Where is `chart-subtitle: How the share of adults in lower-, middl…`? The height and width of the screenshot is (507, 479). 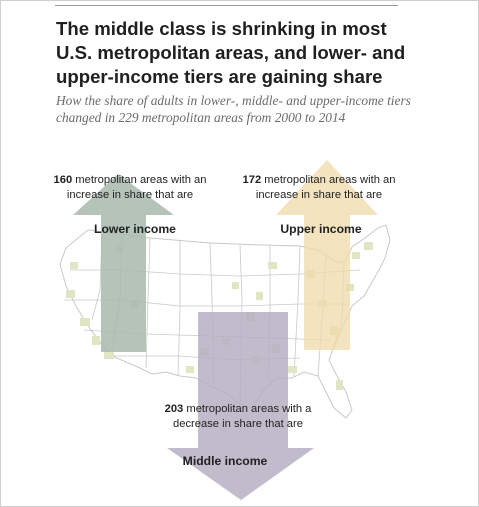 chart-subtitle: How the share of adults in lower-, middl… is located at coordinates (233, 109).